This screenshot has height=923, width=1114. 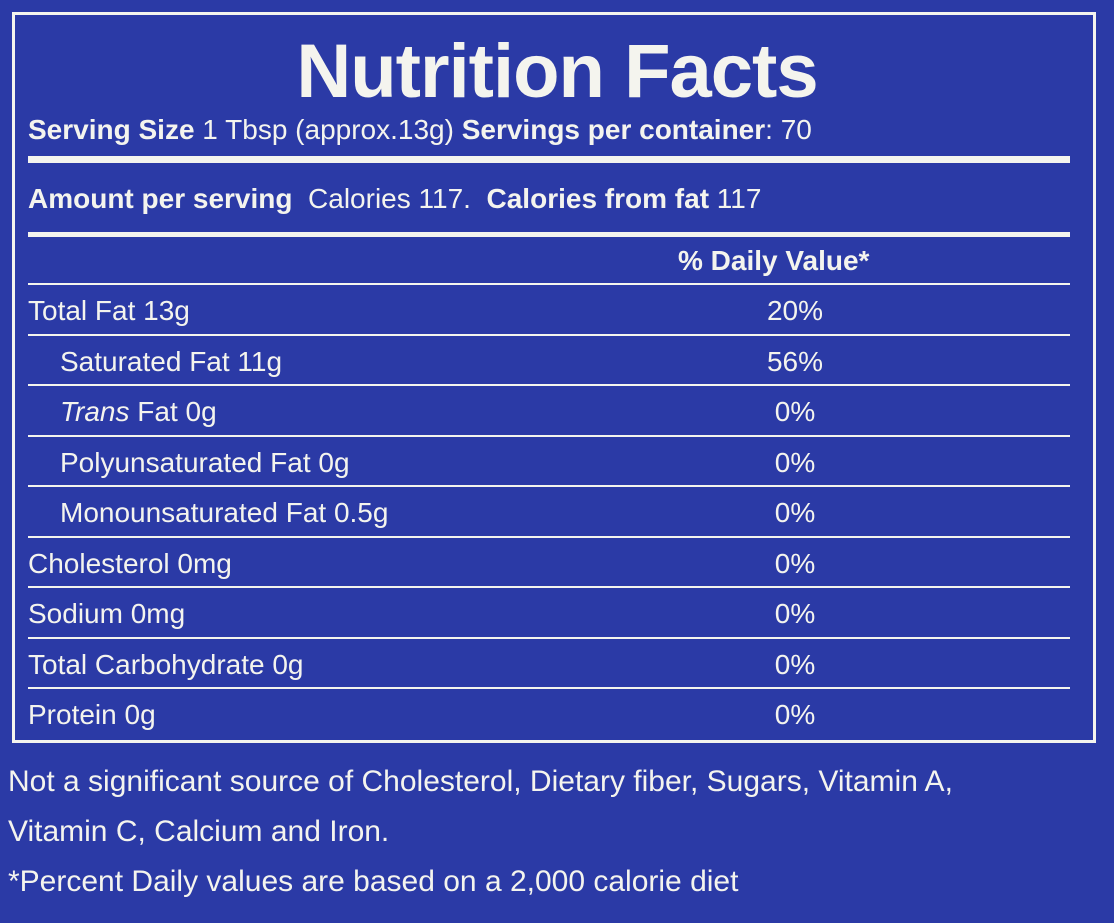 I want to click on servings-per-container-label: Servings per container, so click(x=613, y=129).